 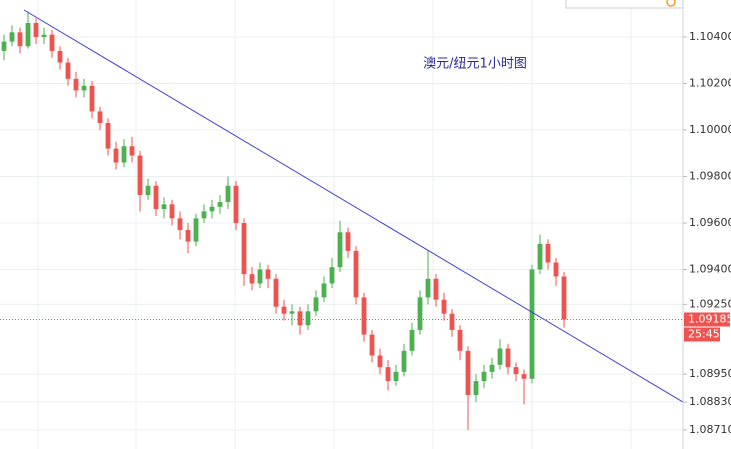 What do you see at coordinates (710, 222) in the screenshot?
I see `y-tick-label: 1.09600` at bounding box center [710, 222].